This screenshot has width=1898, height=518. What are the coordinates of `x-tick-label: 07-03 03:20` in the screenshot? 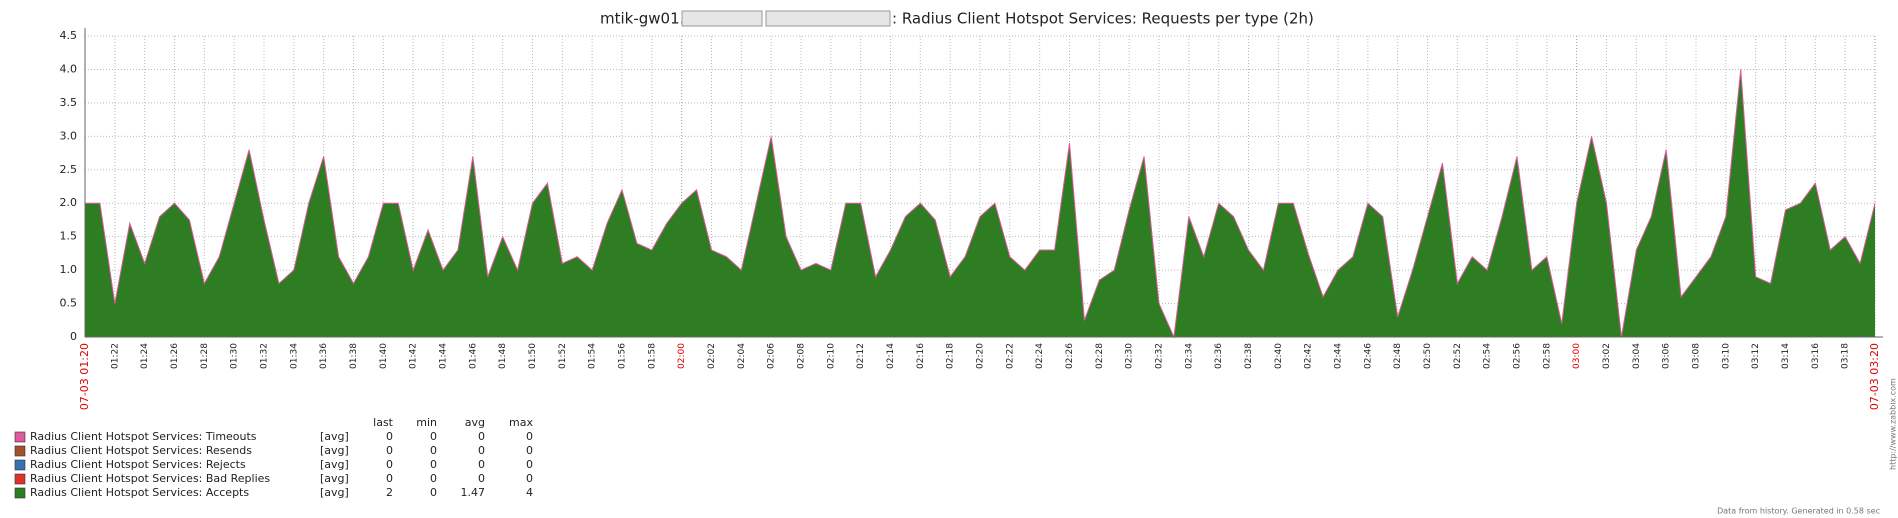 It's located at (1874, 376).